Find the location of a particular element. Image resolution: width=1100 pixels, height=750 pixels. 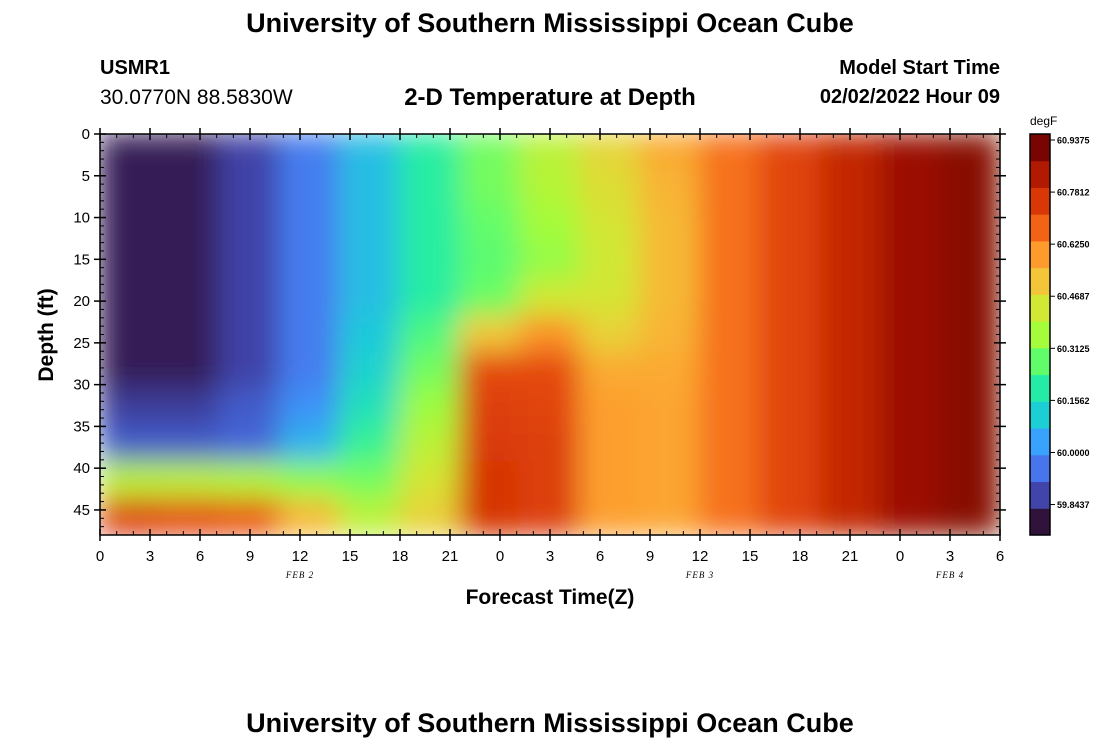

y-tick-label: 25 is located at coordinates (81, 343).